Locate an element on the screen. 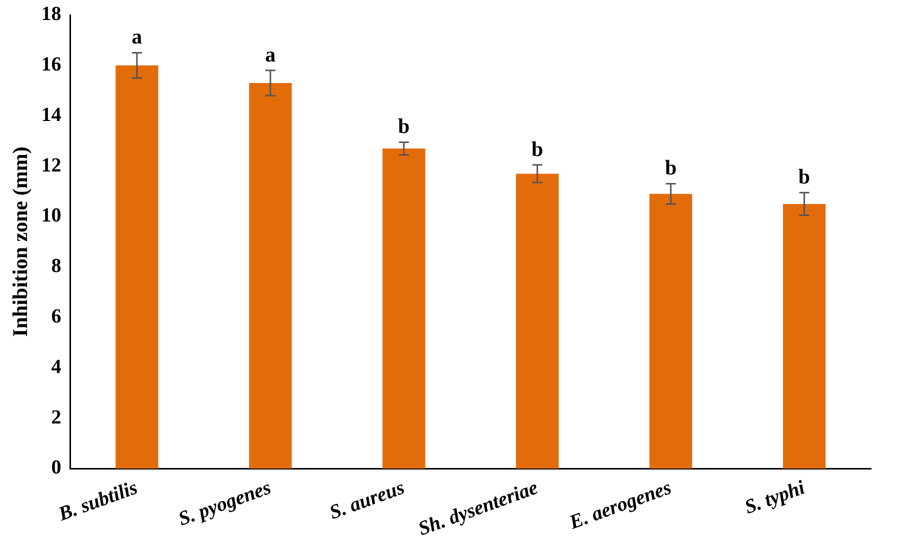 This screenshot has width=901, height=550. y-axis-title: Inhibition zone (mm) is located at coordinates (20, 241).